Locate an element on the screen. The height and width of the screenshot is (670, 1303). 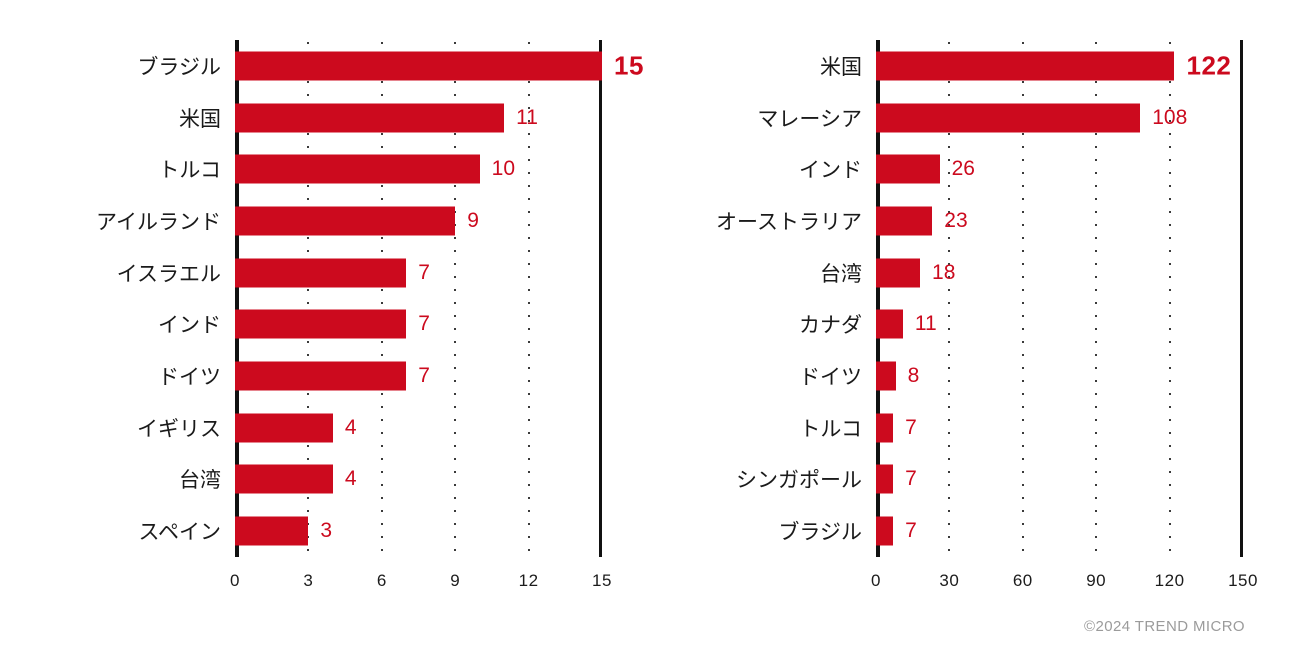
x-tick-label: 6 is located at coordinates (381, 580).